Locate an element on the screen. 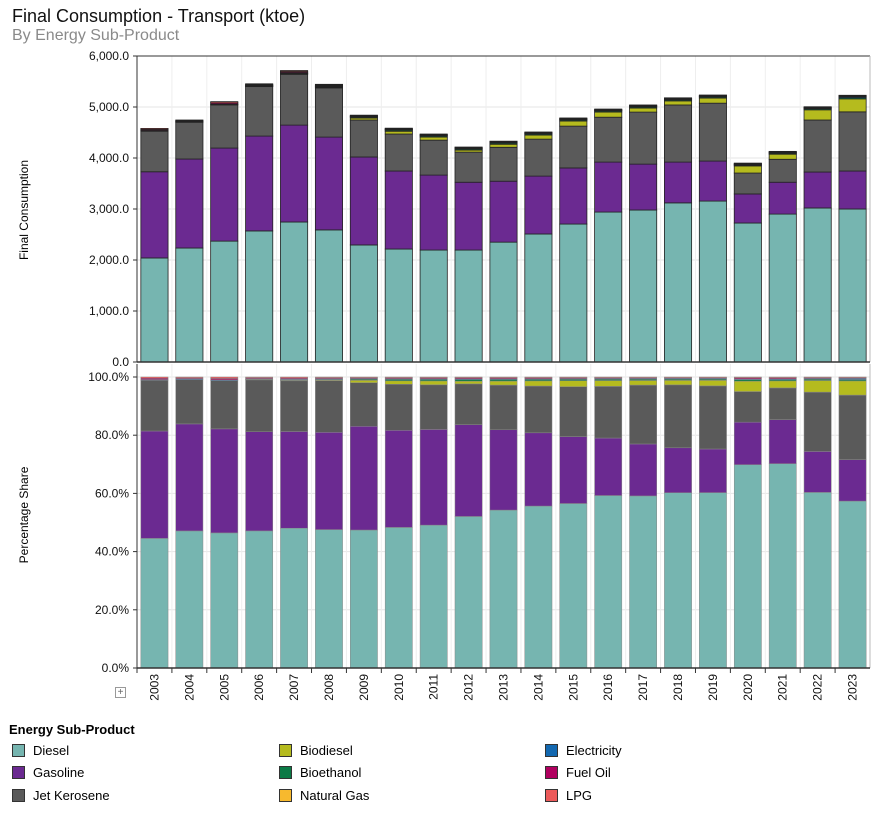 This screenshot has width=874, height=816. bar-segment-jet-kerosene-2008 is located at coordinates (328, 112).